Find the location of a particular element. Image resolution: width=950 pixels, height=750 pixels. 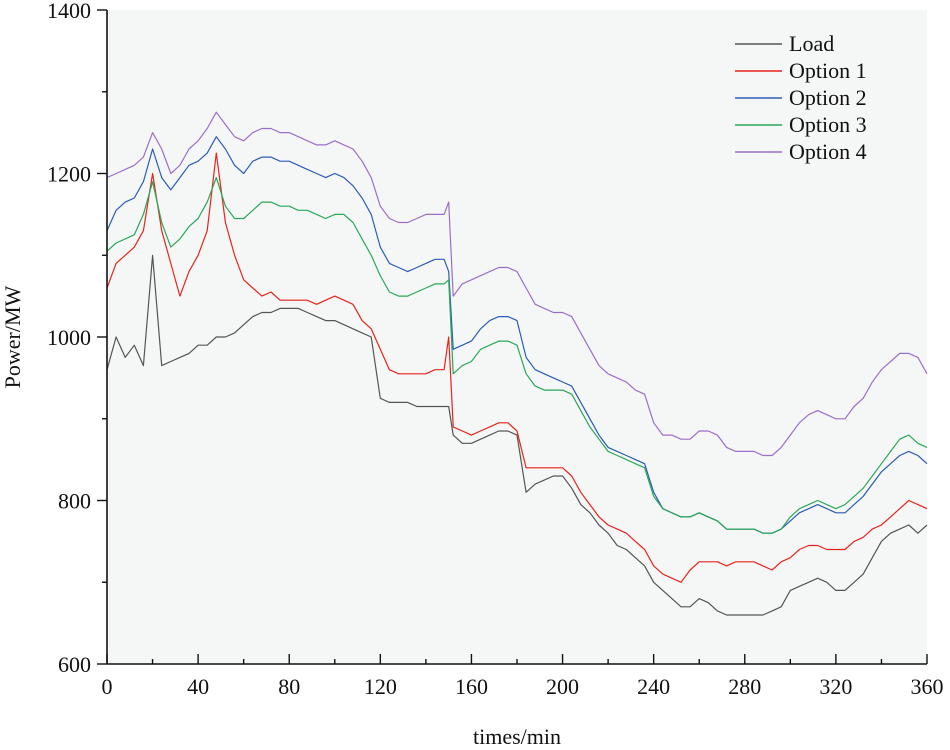

legend-label-option-1: Option 1 is located at coordinates (828, 70).